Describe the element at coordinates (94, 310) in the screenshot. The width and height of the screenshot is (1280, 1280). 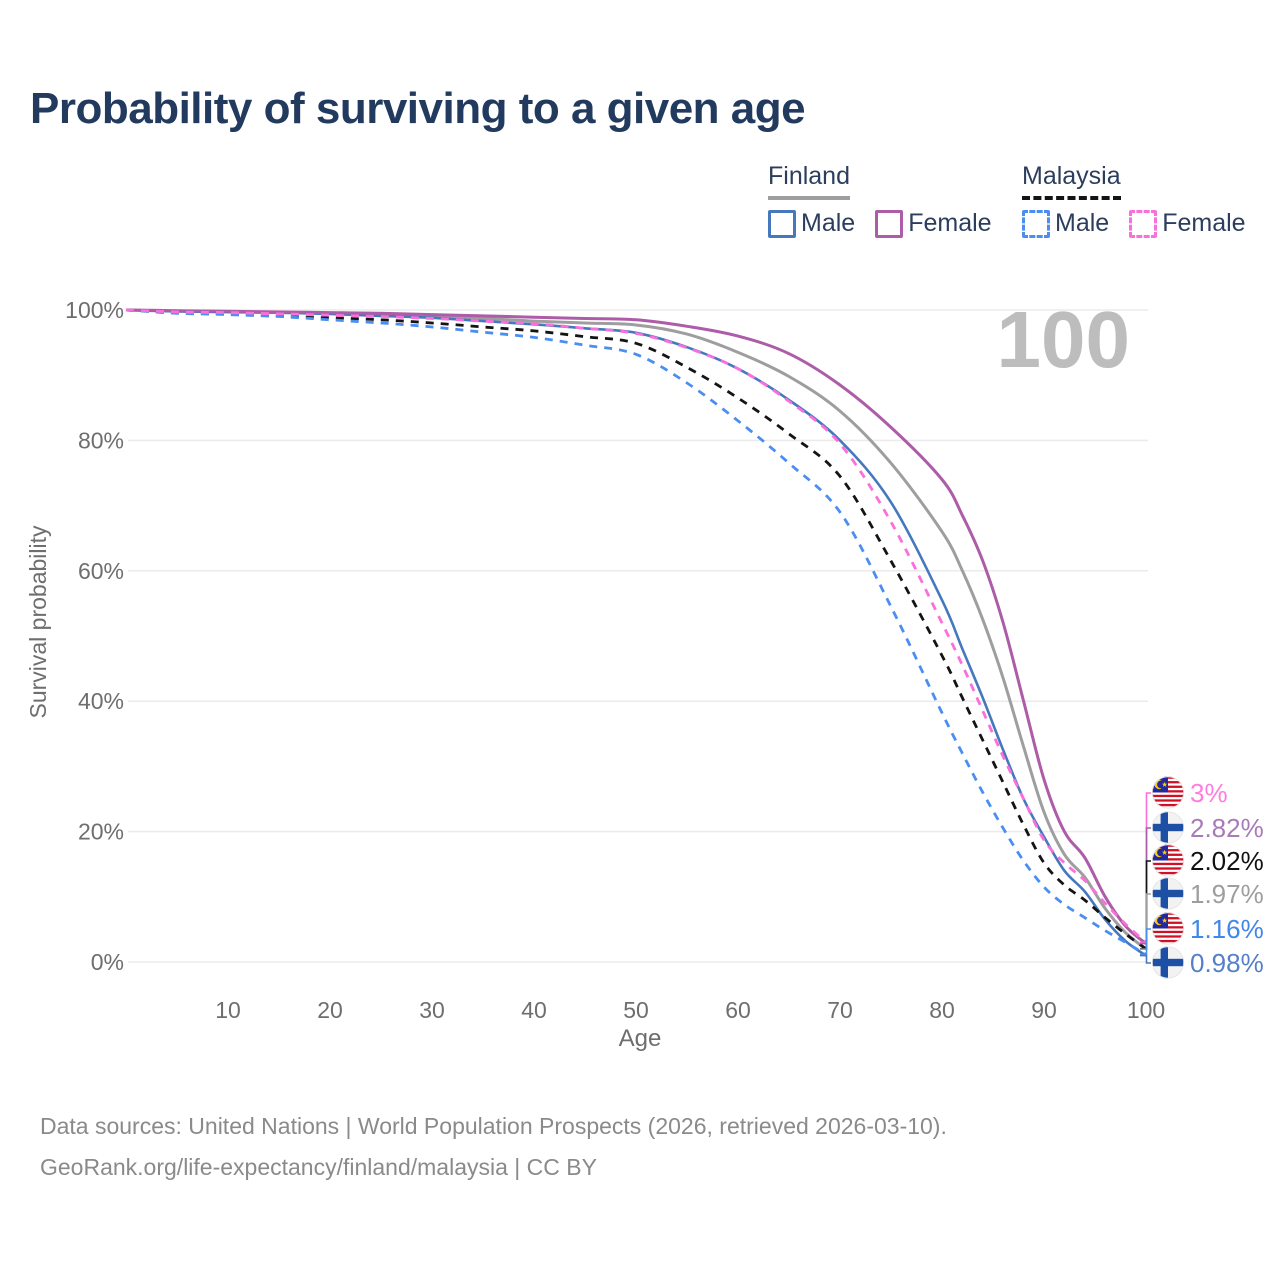
I see `y-tick-label: 100%` at that location.